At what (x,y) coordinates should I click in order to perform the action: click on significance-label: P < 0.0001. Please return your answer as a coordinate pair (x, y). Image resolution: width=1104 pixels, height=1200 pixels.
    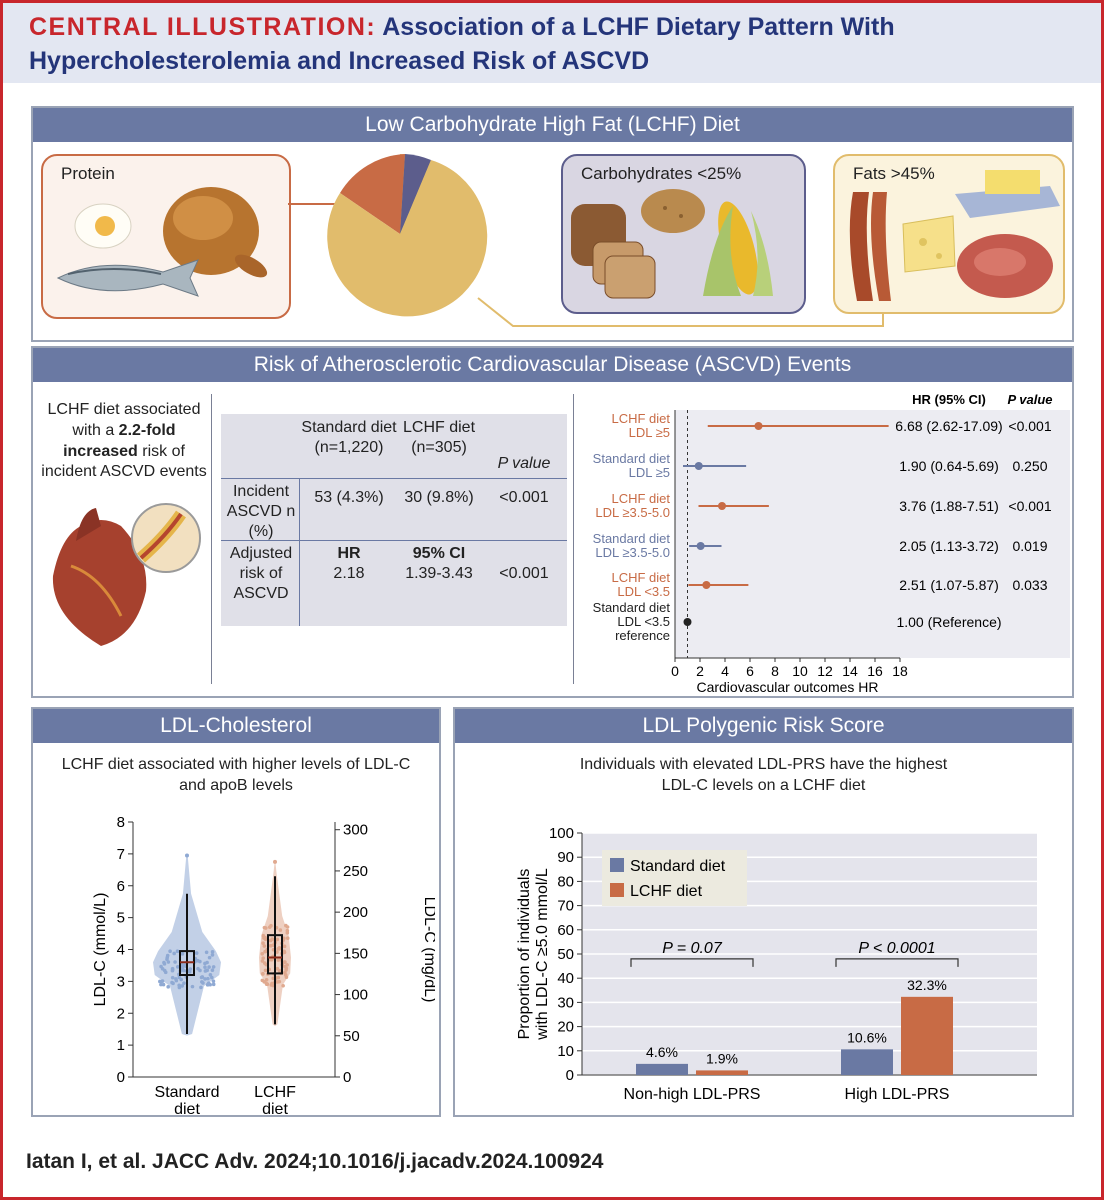
    Looking at the image, I should click on (896, 948).